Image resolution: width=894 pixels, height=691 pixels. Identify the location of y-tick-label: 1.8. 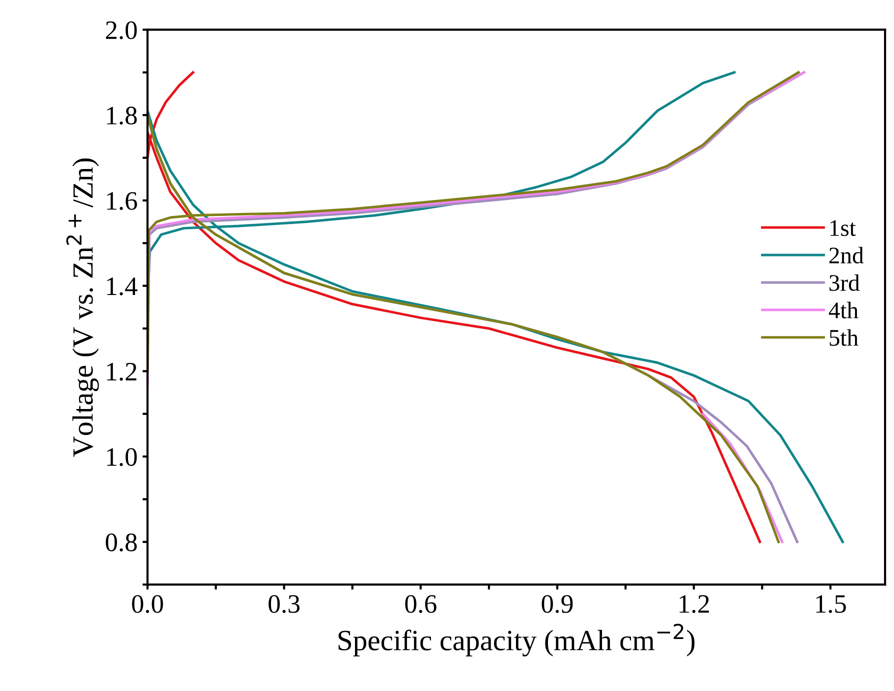
(122, 115).